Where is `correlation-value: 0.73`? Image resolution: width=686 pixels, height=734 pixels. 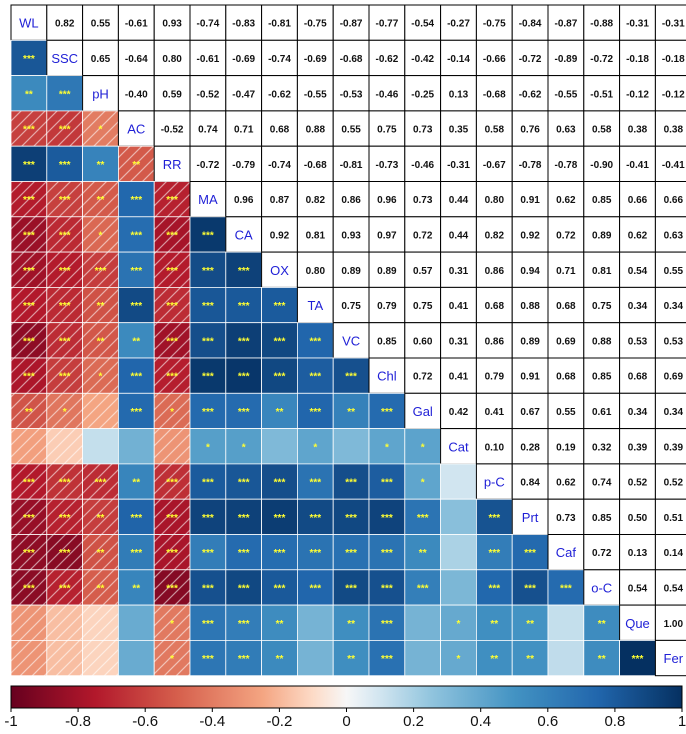 correlation-value: 0.73 is located at coordinates (566, 518).